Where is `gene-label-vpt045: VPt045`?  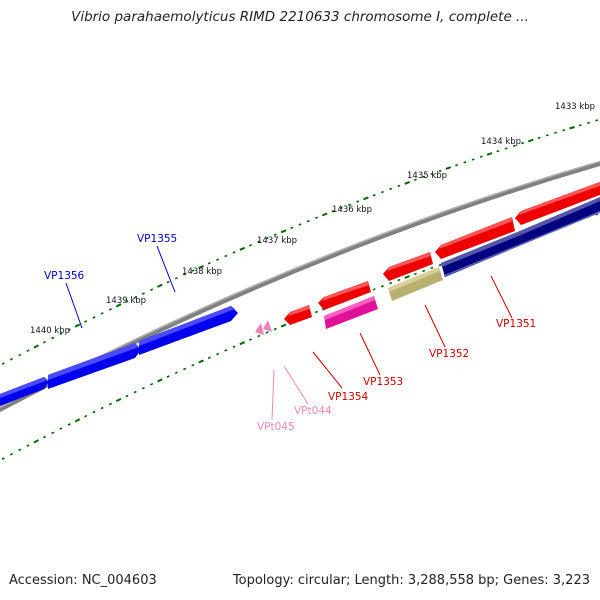 gene-label-vpt045: VPt045 is located at coordinates (276, 427).